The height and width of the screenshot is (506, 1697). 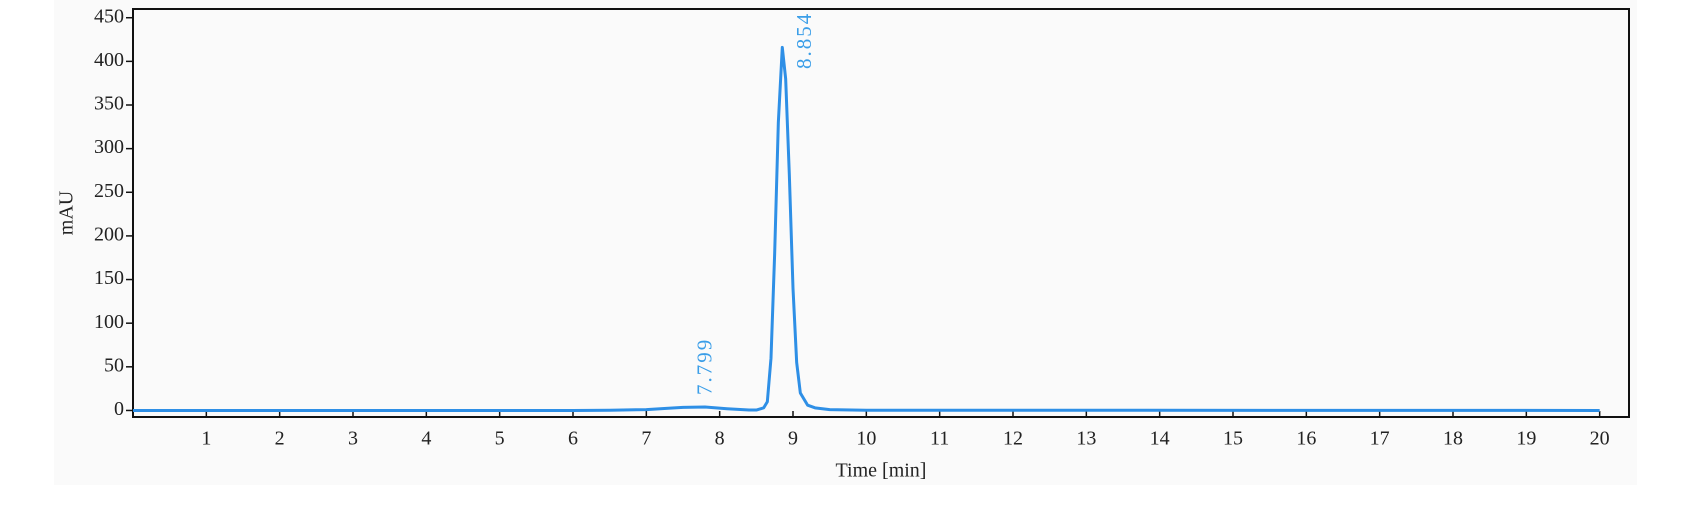 What do you see at coordinates (119, 409) in the screenshot?
I see `y-tick-label: 0` at bounding box center [119, 409].